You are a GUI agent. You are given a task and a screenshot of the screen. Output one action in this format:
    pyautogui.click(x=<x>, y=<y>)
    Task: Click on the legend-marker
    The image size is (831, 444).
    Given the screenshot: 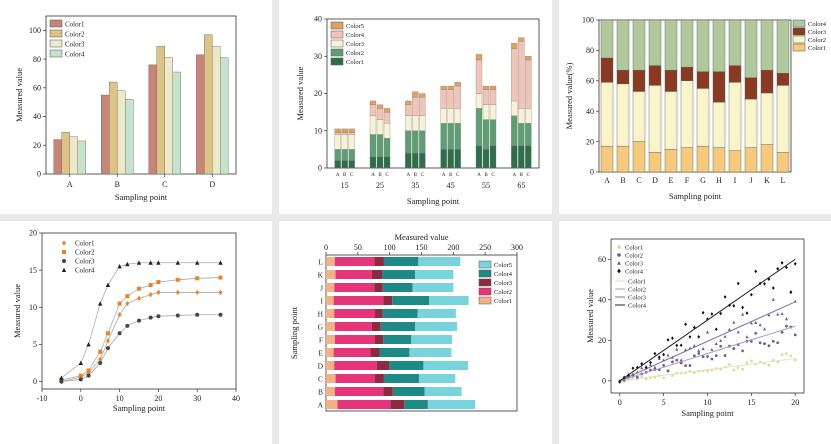 What is the action you would take?
    pyautogui.click(x=64, y=261)
    